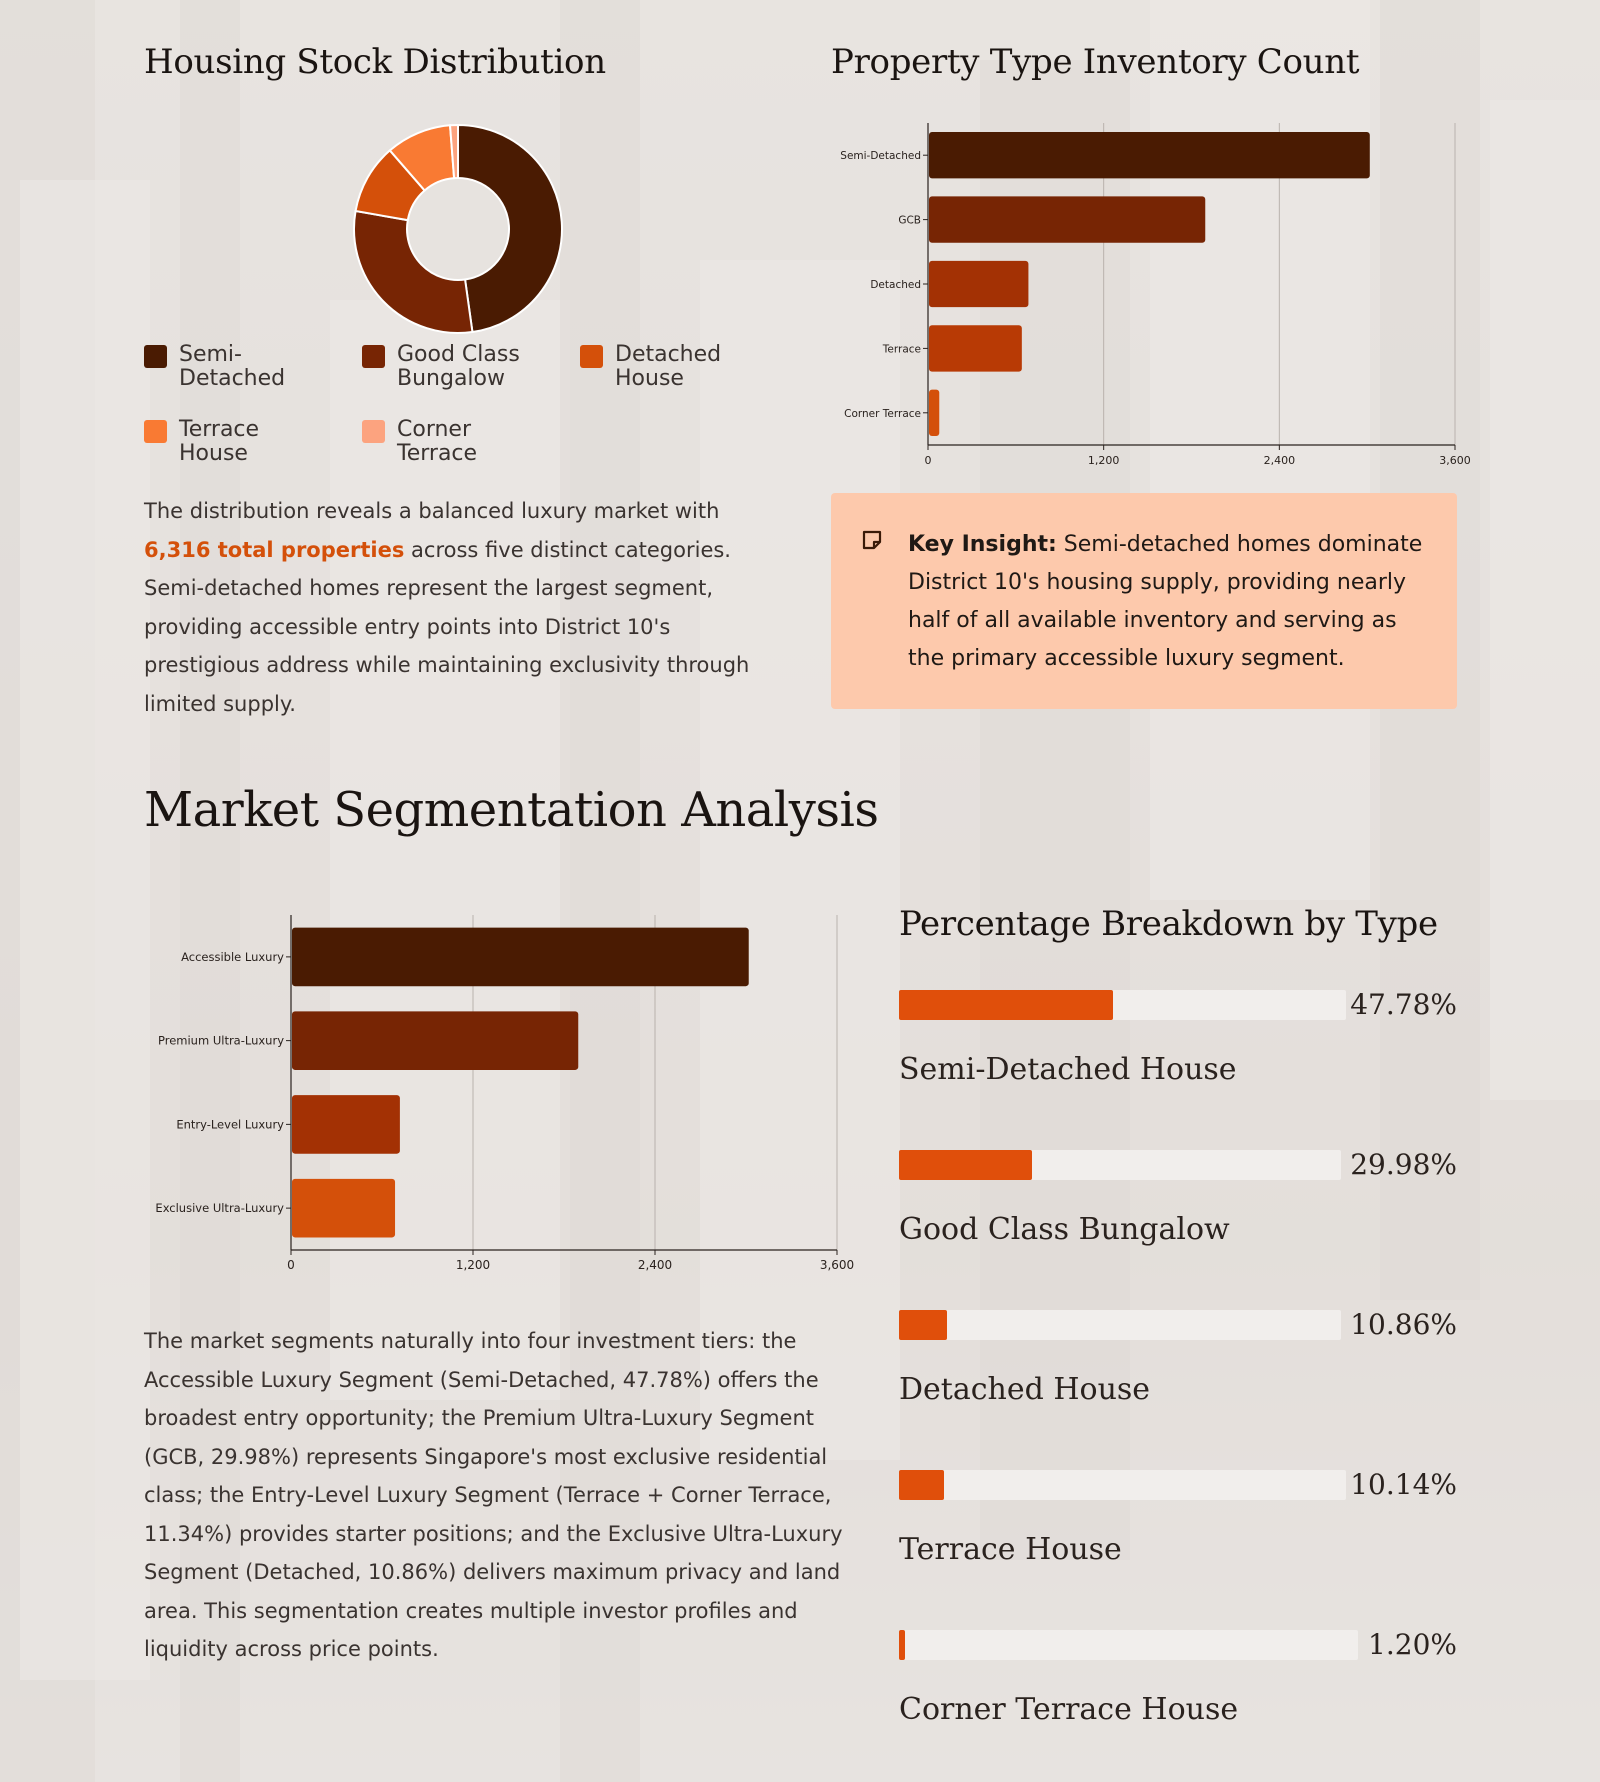  What do you see at coordinates (882, 414) in the screenshot?
I see `category-label: Corner Terrace` at bounding box center [882, 414].